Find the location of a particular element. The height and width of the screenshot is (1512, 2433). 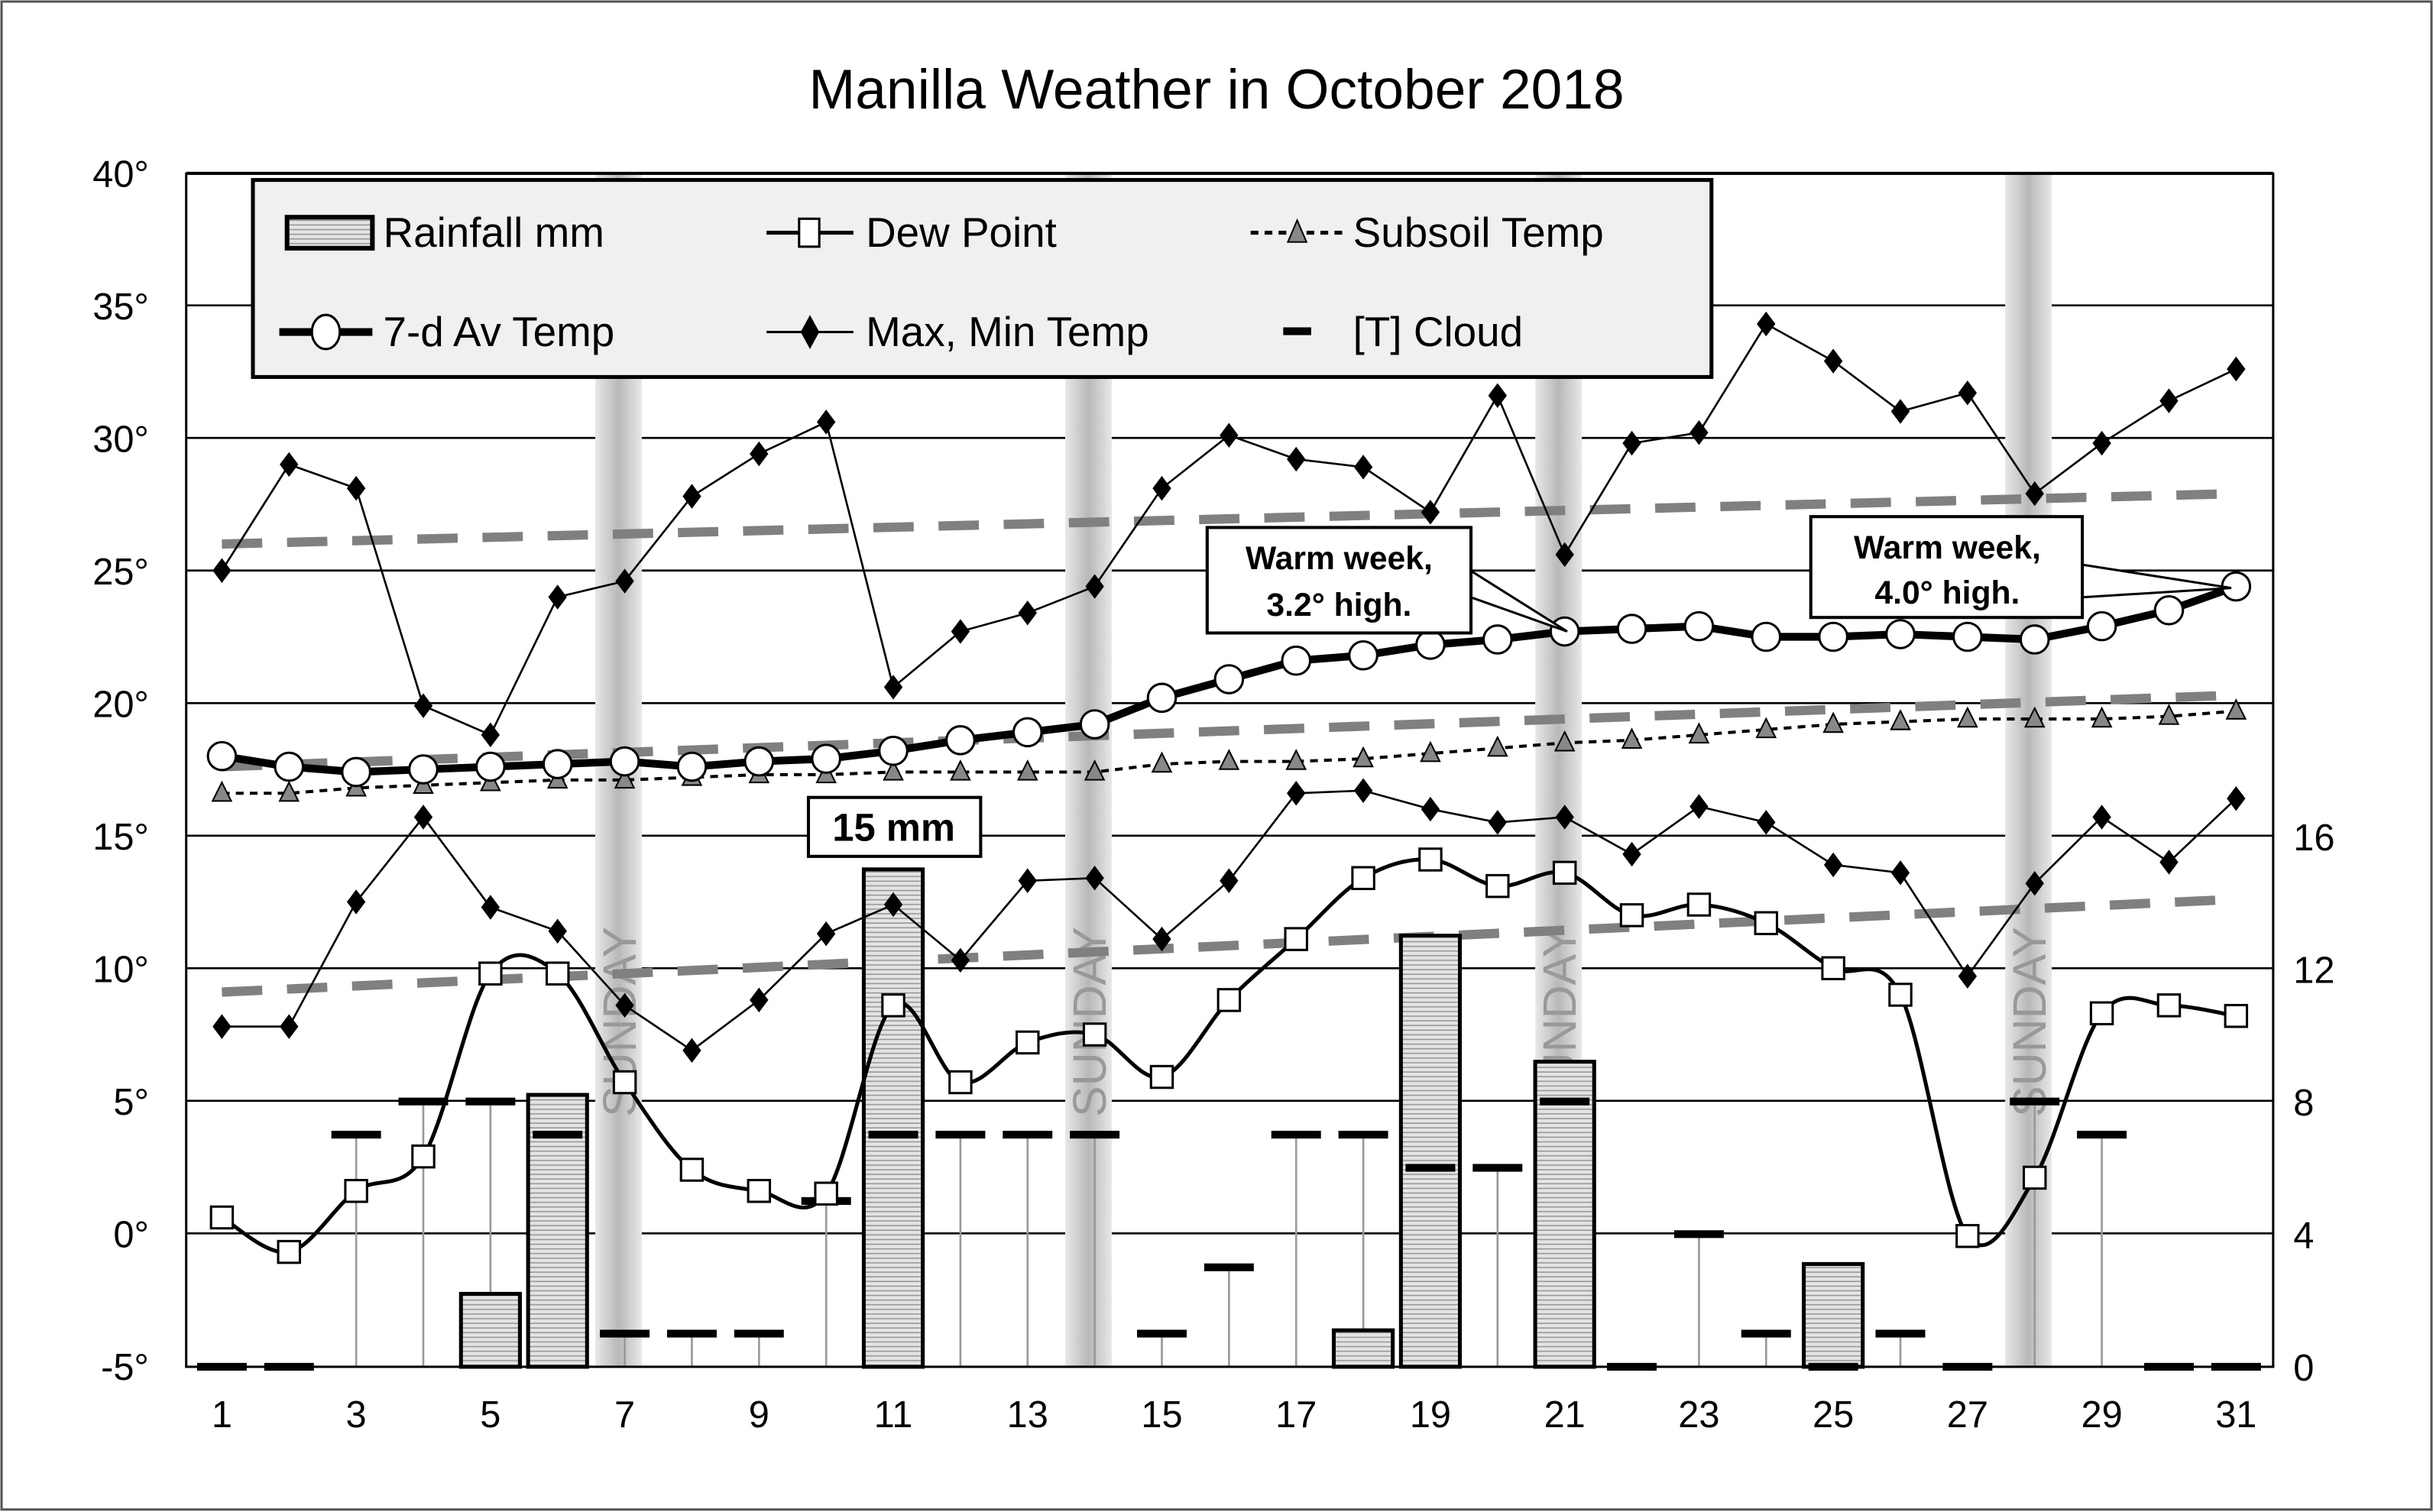

x-tick-label: 21 is located at coordinates (1565, 1415).